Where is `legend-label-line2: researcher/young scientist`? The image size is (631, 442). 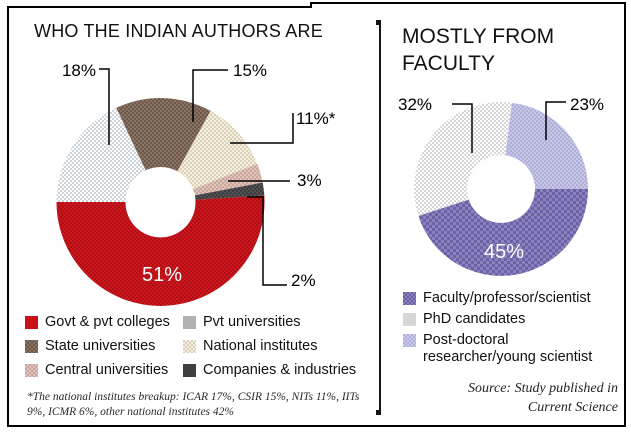
legend-label-line2: researcher/young scientist is located at coordinates (508, 357).